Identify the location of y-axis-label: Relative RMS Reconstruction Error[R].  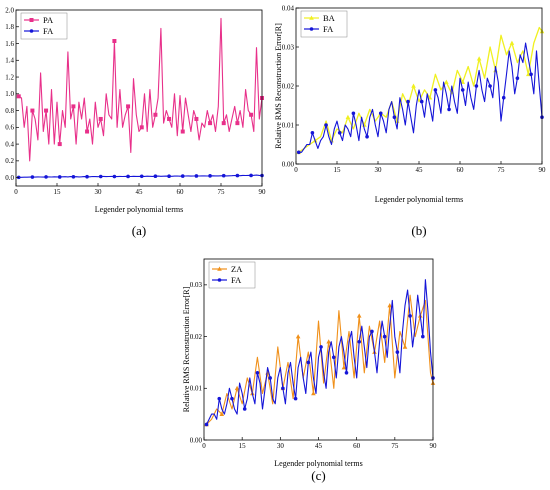
(278, 86).